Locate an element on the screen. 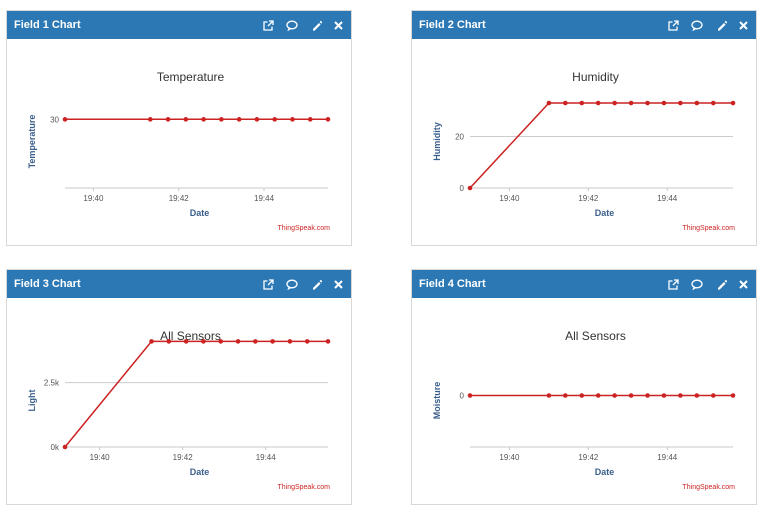 The height and width of the screenshot is (513, 768). chart-title: All Sensors is located at coordinates (190, 336).